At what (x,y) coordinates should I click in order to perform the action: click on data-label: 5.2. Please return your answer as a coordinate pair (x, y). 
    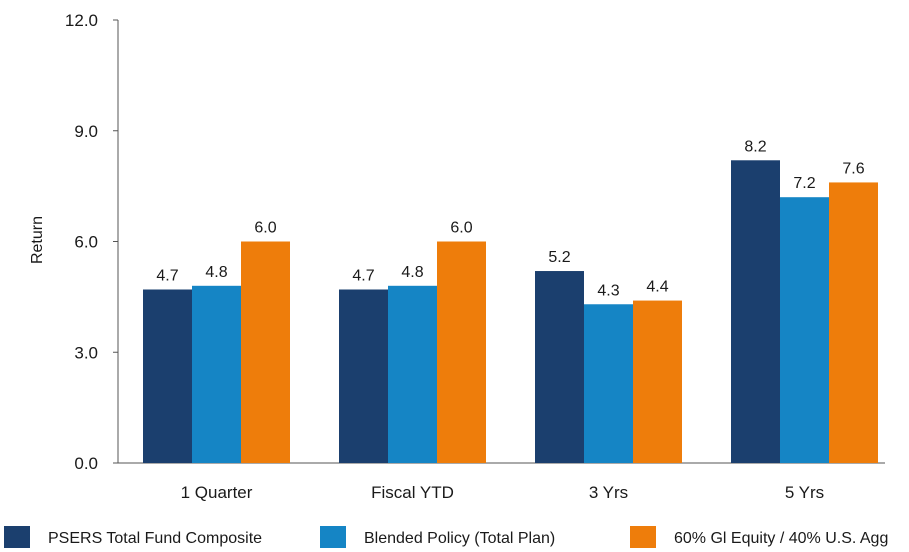
    Looking at the image, I should click on (559, 257).